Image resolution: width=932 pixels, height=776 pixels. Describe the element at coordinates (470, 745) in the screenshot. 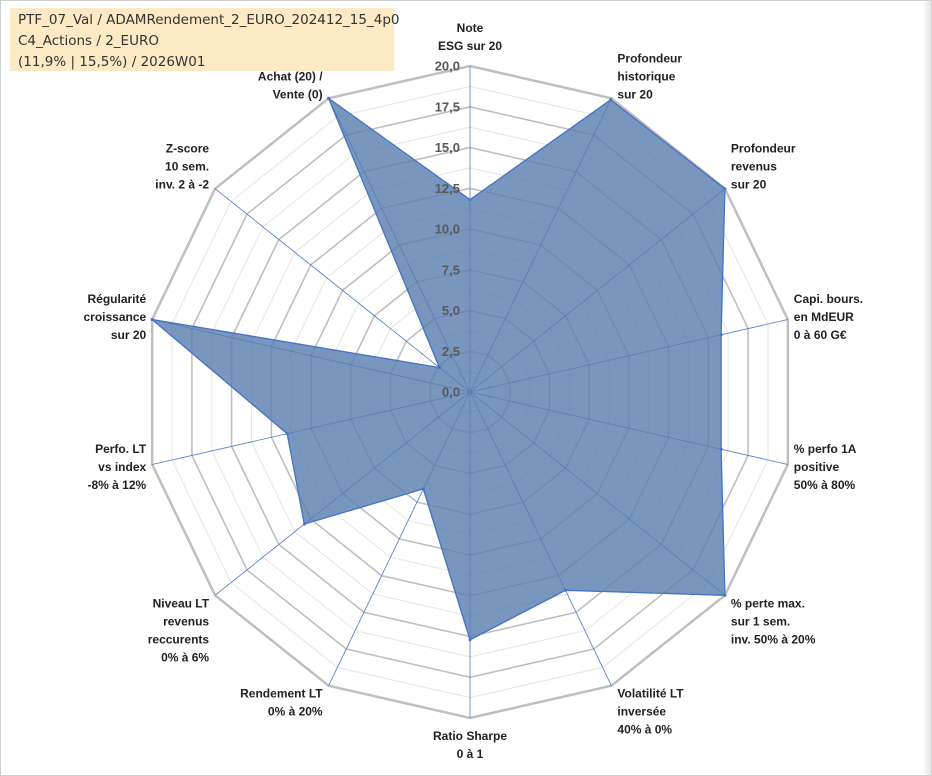

I see `axis-label: Ratio Sharpe 0 à 1` at that location.